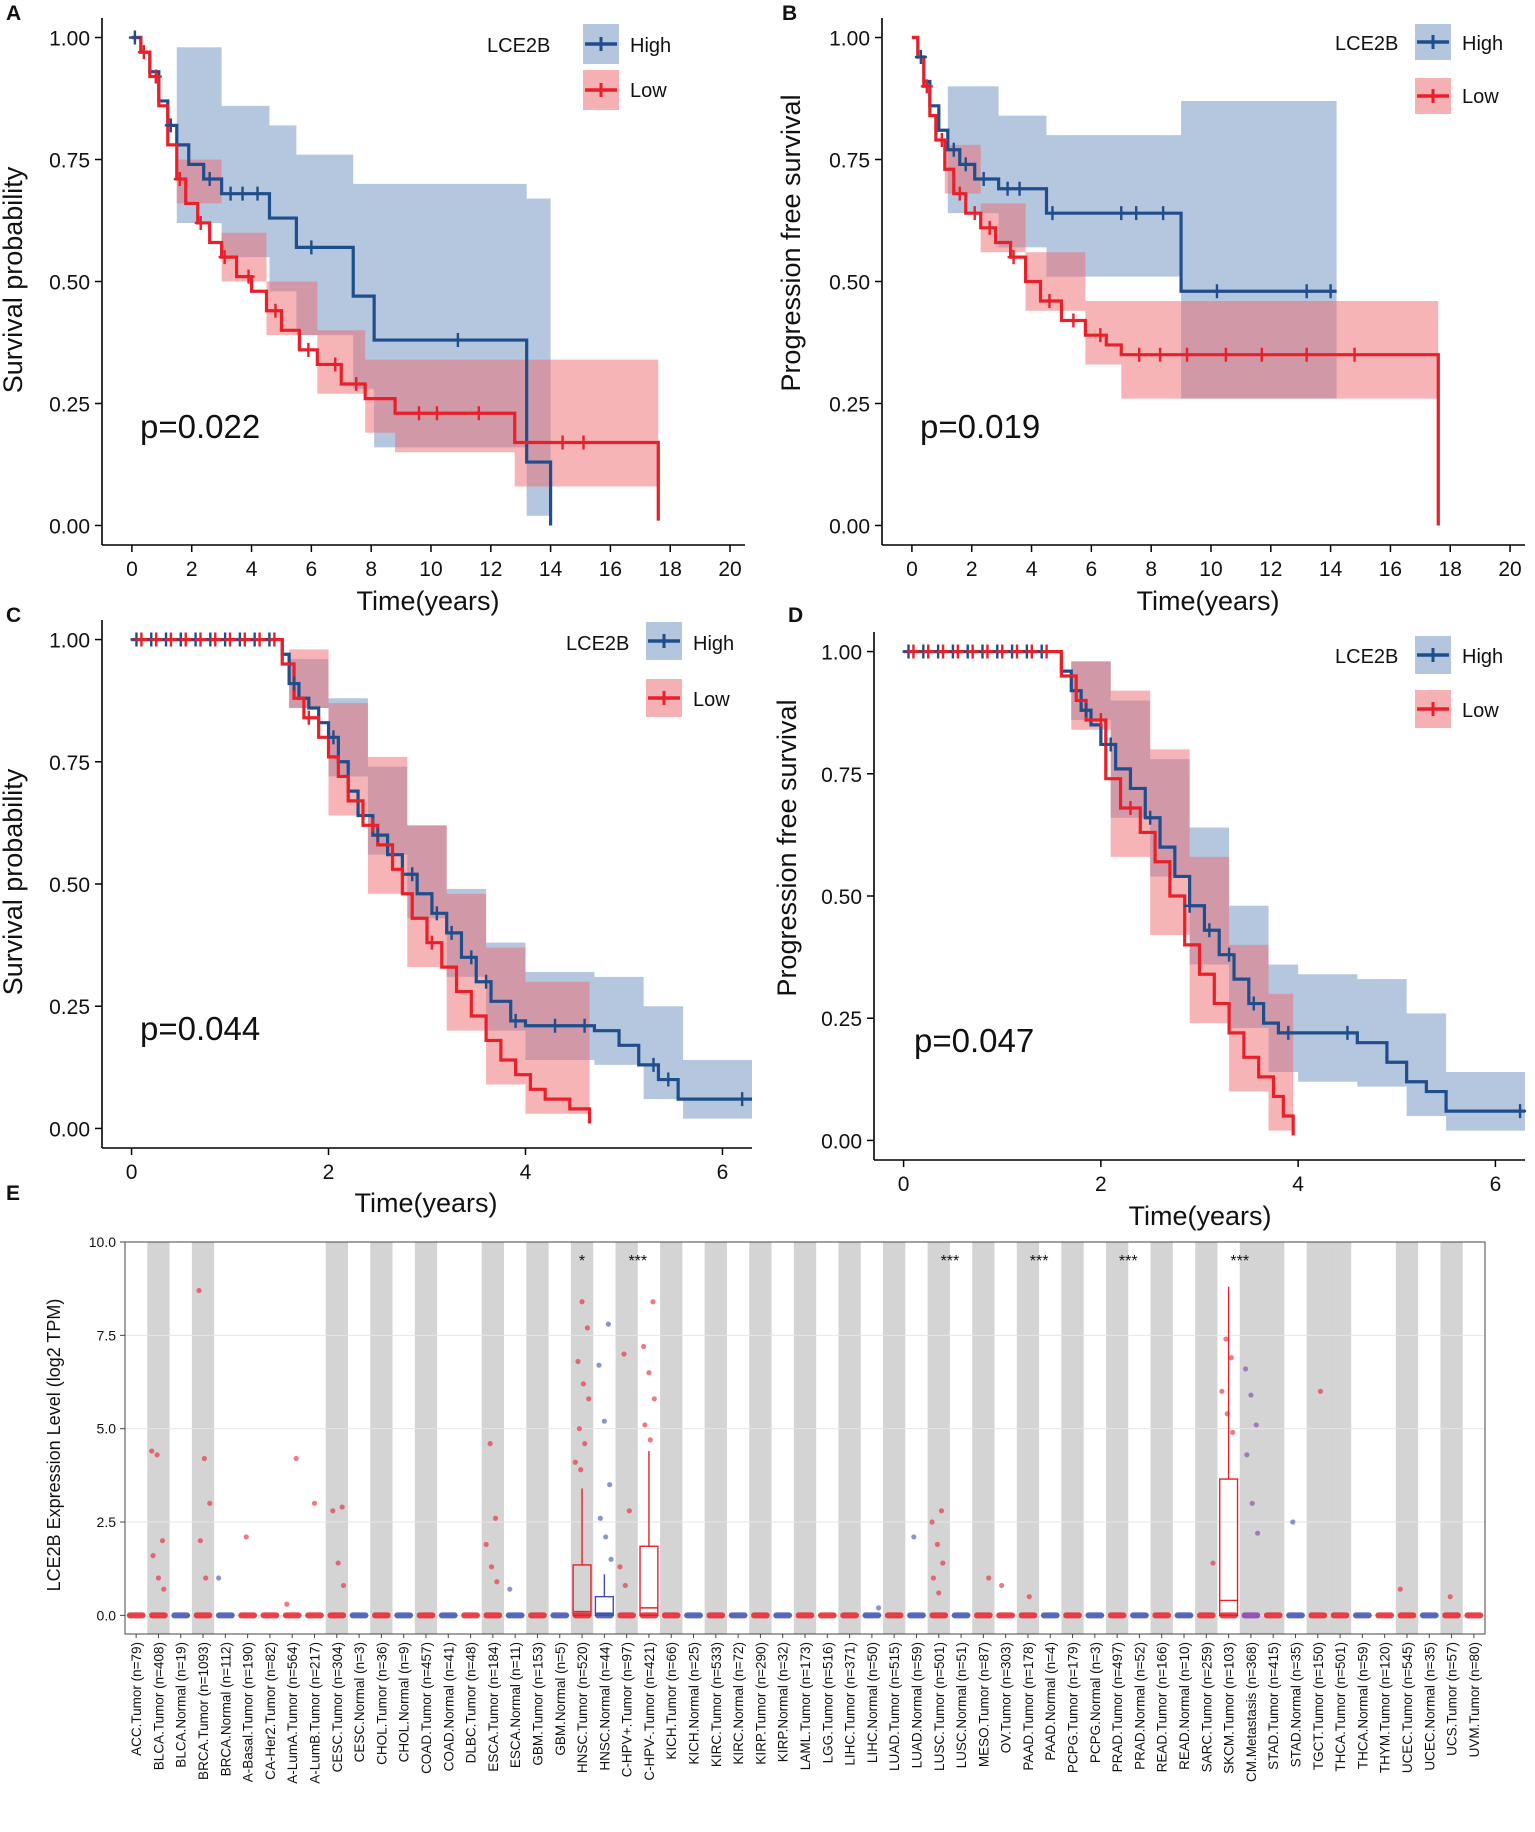 The image size is (1535, 1832). Describe the element at coordinates (849, 39) in the screenshot. I see `panel-b-y-tick-label: 1.00` at that location.